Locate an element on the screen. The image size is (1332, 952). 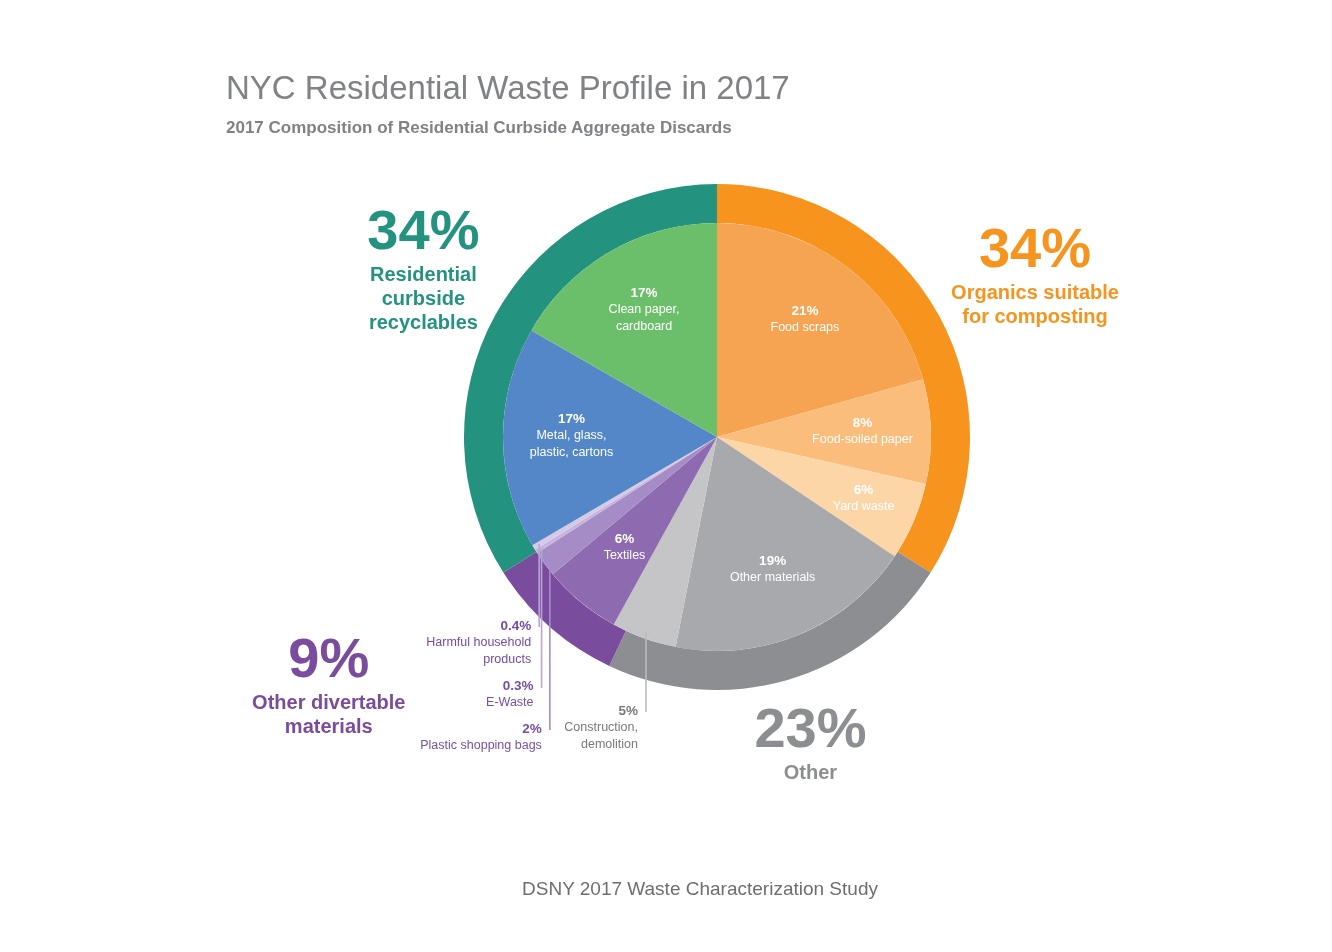
slice-label: Other materials is located at coordinates (772, 577).